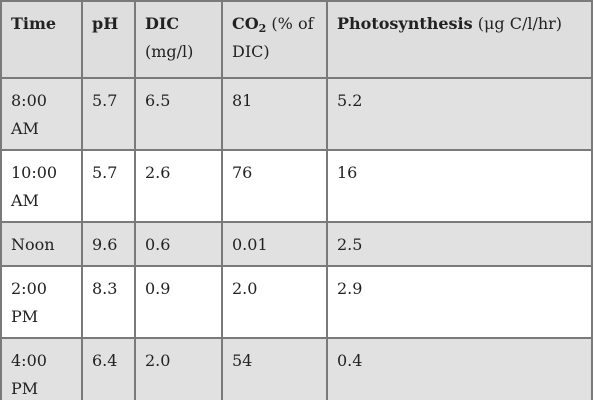 Image resolution: width=594 pixels, height=400 pixels. I want to click on cell-time: Noon, so click(41, 244).